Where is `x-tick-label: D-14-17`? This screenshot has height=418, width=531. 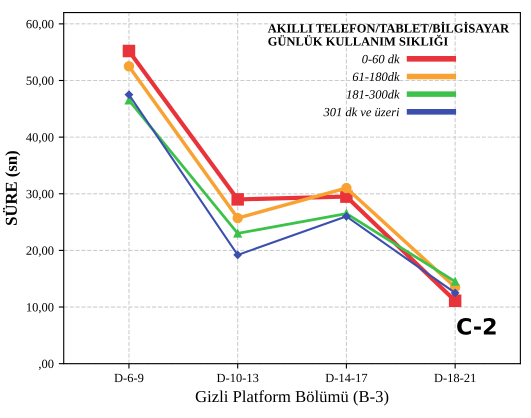 x-tick-label: D-14-17 is located at coordinates (347, 378).